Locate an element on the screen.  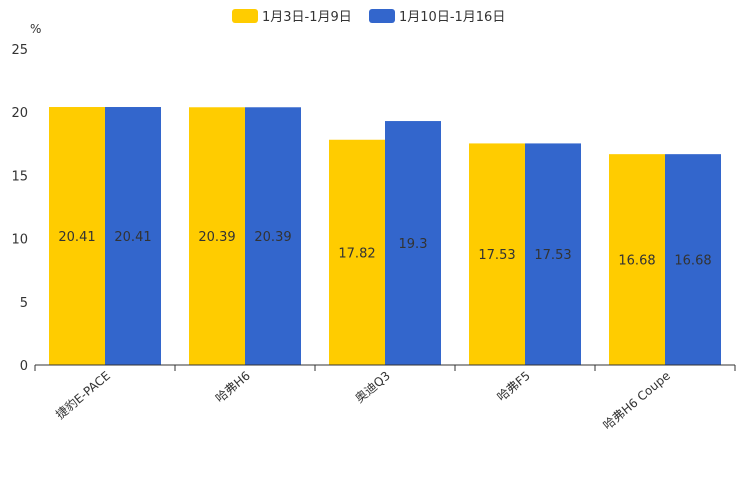
data-label: 17.82 is located at coordinates (356, 253).